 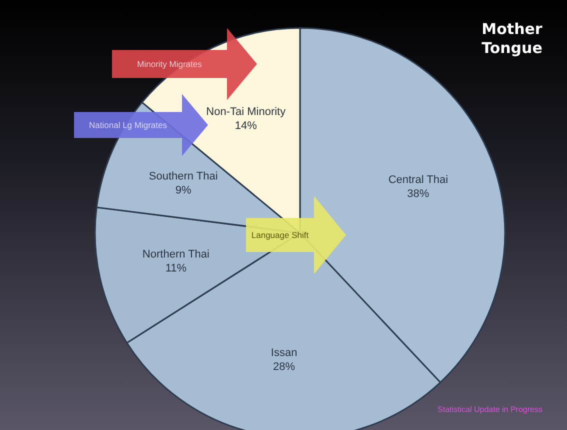 What do you see at coordinates (176, 268) in the screenshot?
I see `data-label: 11%` at bounding box center [176, 268].